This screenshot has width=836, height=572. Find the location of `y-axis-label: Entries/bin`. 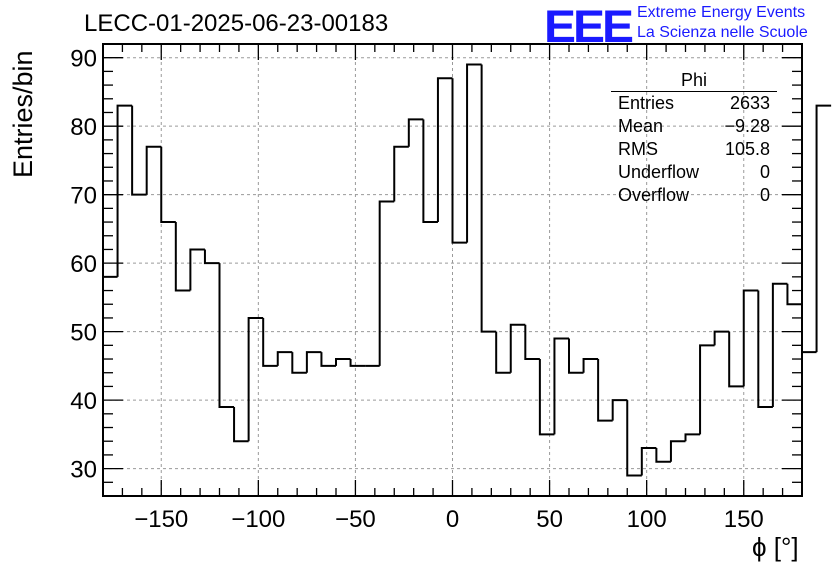

y-axis-label: Entries/bin is located at coordinates (23, 114).